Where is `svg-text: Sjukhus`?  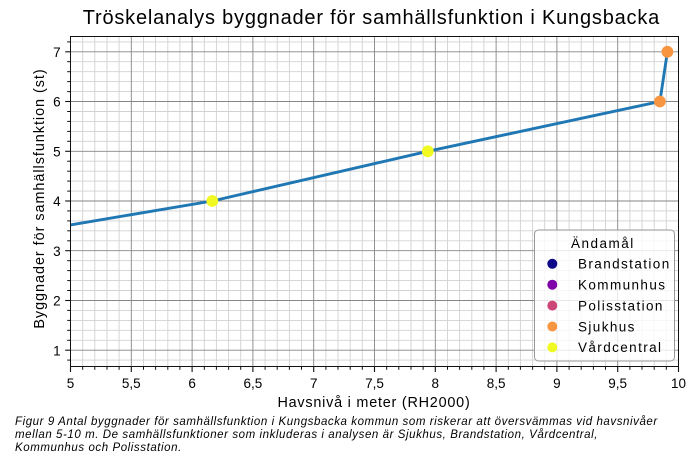 svg-text: Sjukhus is located at coordinates (607, 326).